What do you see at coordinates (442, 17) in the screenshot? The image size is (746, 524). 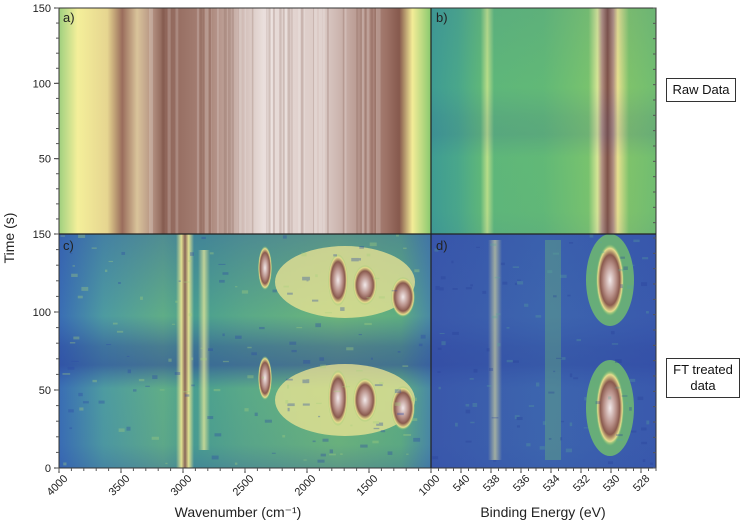 I see `panel-b-label: b)` at bounding box center [442, 17].